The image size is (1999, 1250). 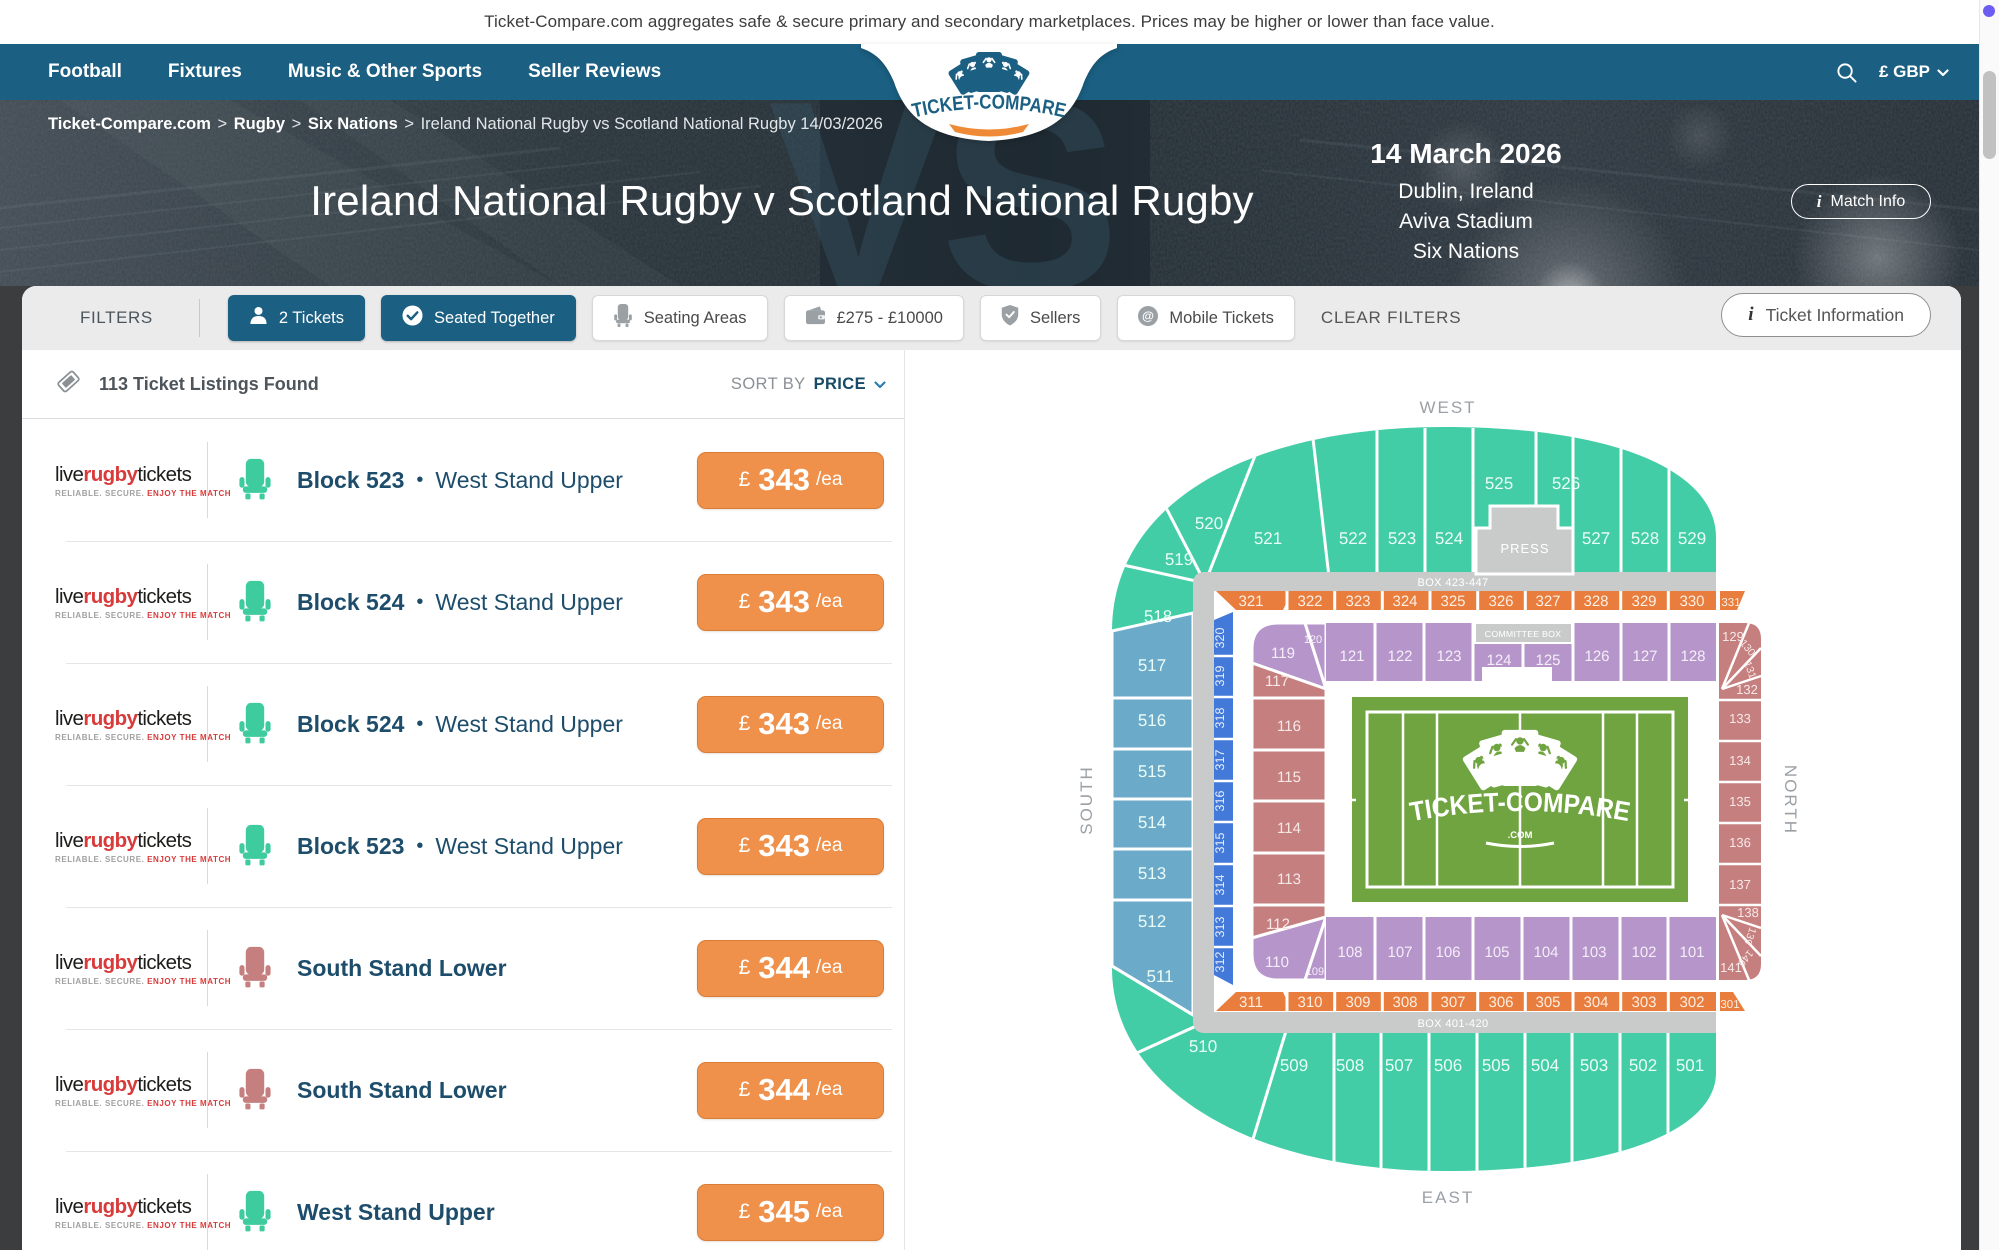 I want to click on scrollbar-thumb, so click(x=1989, y=115).